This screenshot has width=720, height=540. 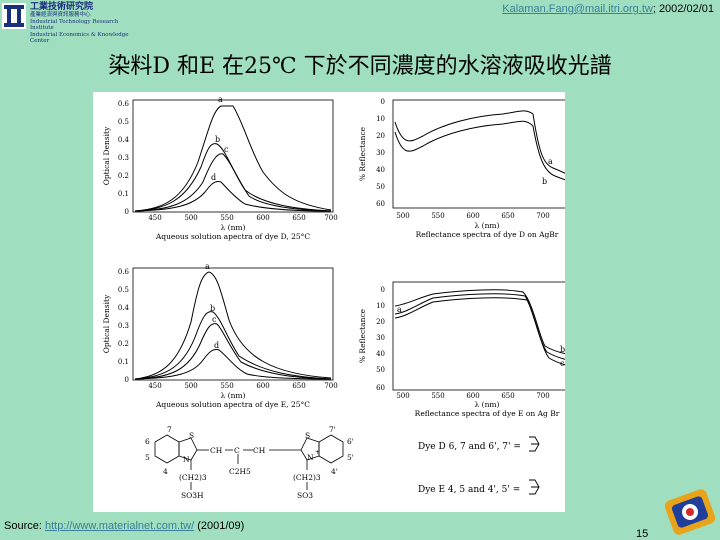 What do you see at coordinates (334, 471) in the screenshot?
I see `atom-label: 4'` at bounding box center [334, 471].